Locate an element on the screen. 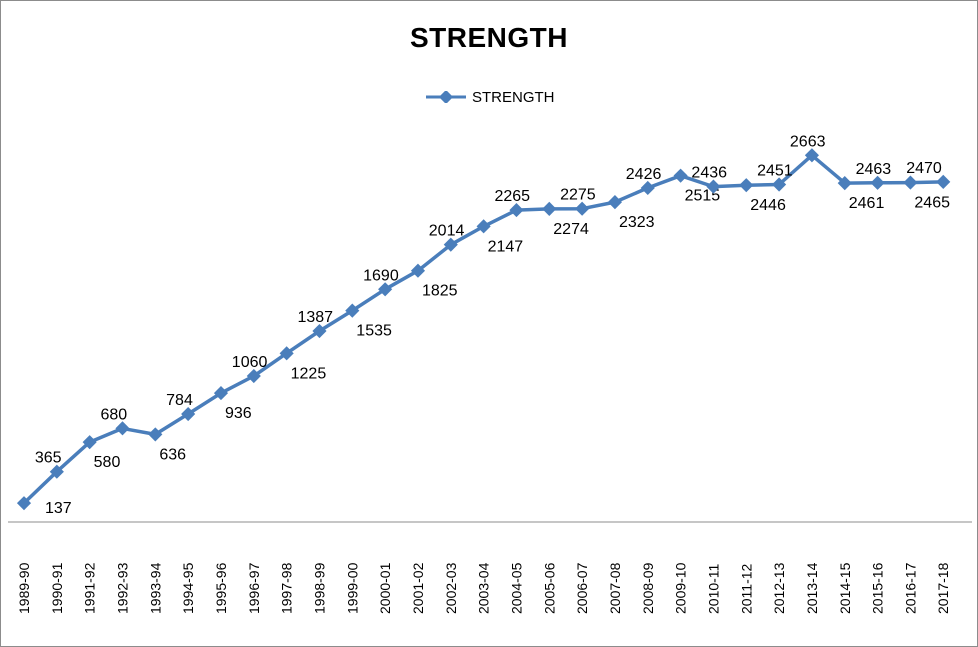  data-label: 2436 is located at coordinates (709, 173).